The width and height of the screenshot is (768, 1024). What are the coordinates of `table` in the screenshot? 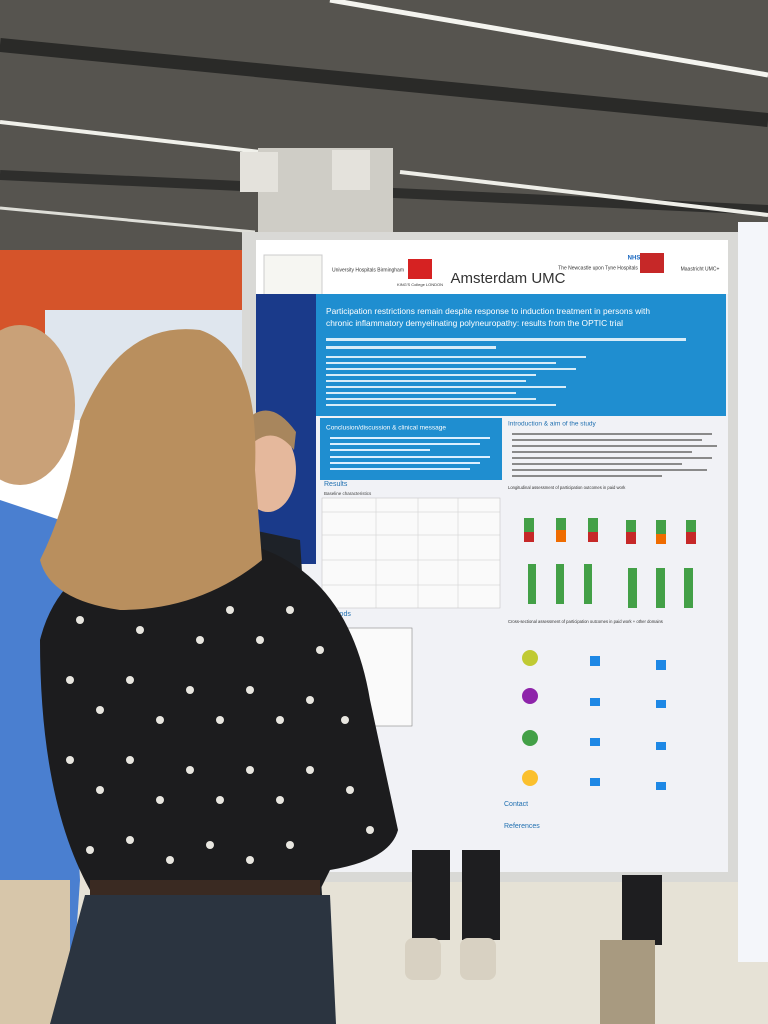 It's located at (411, 553).